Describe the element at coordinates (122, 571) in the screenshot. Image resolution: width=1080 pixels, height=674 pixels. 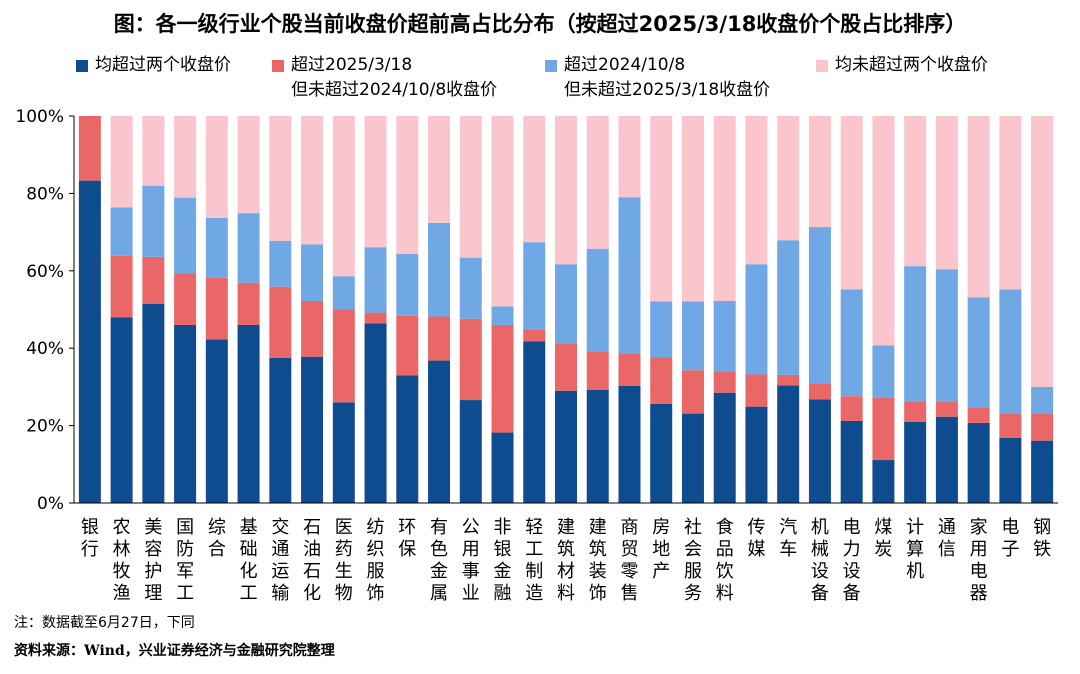
I see `x-tick-label: 牧` at that location.